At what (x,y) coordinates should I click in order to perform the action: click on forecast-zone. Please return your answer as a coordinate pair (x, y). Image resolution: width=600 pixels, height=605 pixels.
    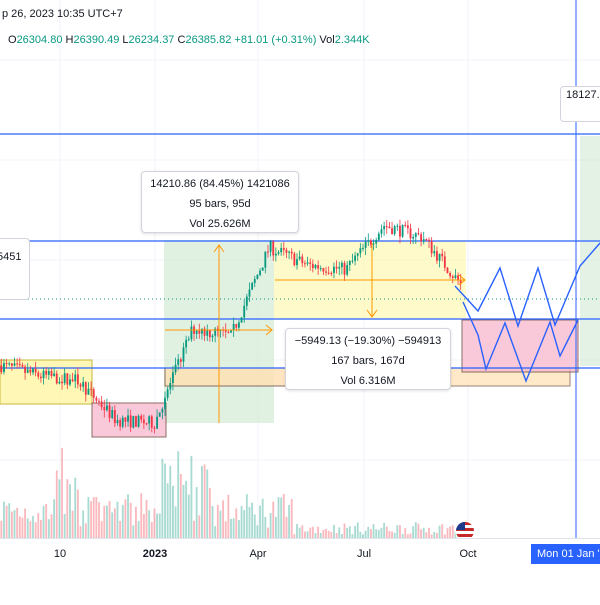
    Looking at the image, I should click on (590, 251).